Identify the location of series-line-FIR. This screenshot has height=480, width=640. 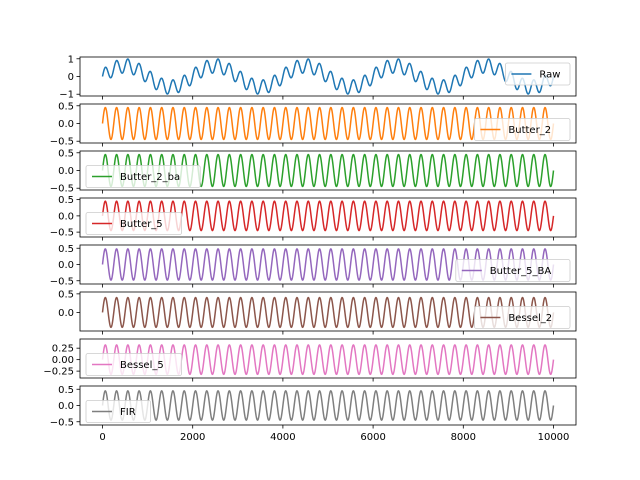
(328, 405).